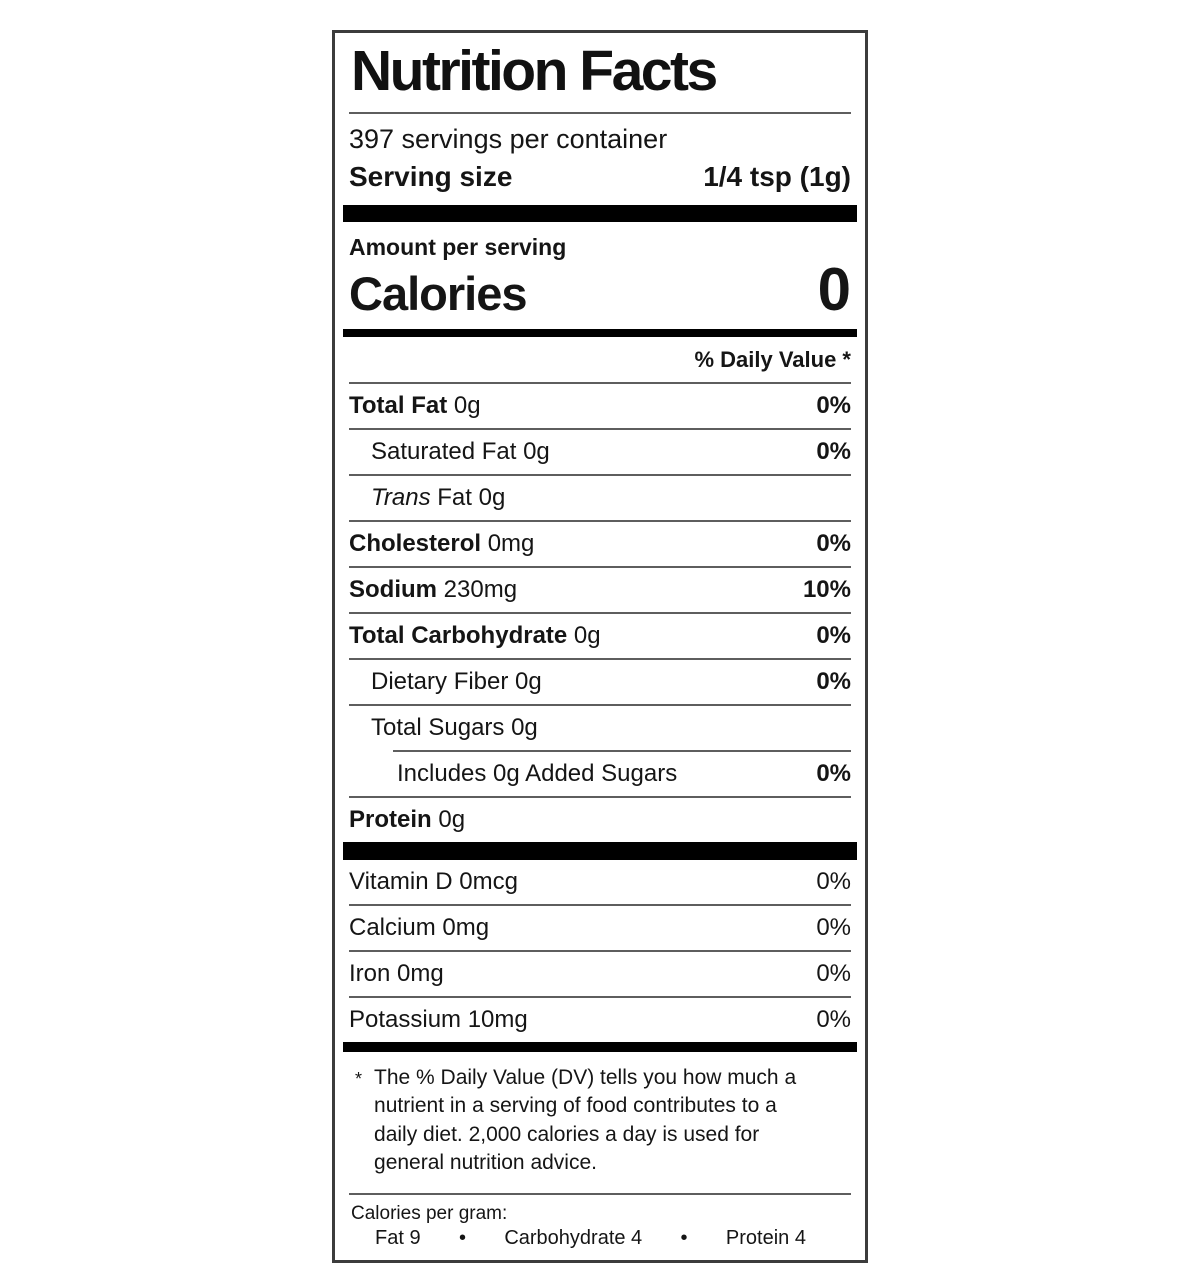  I want to click on servings-per-container: 397 servings per container, so click(508, 139).